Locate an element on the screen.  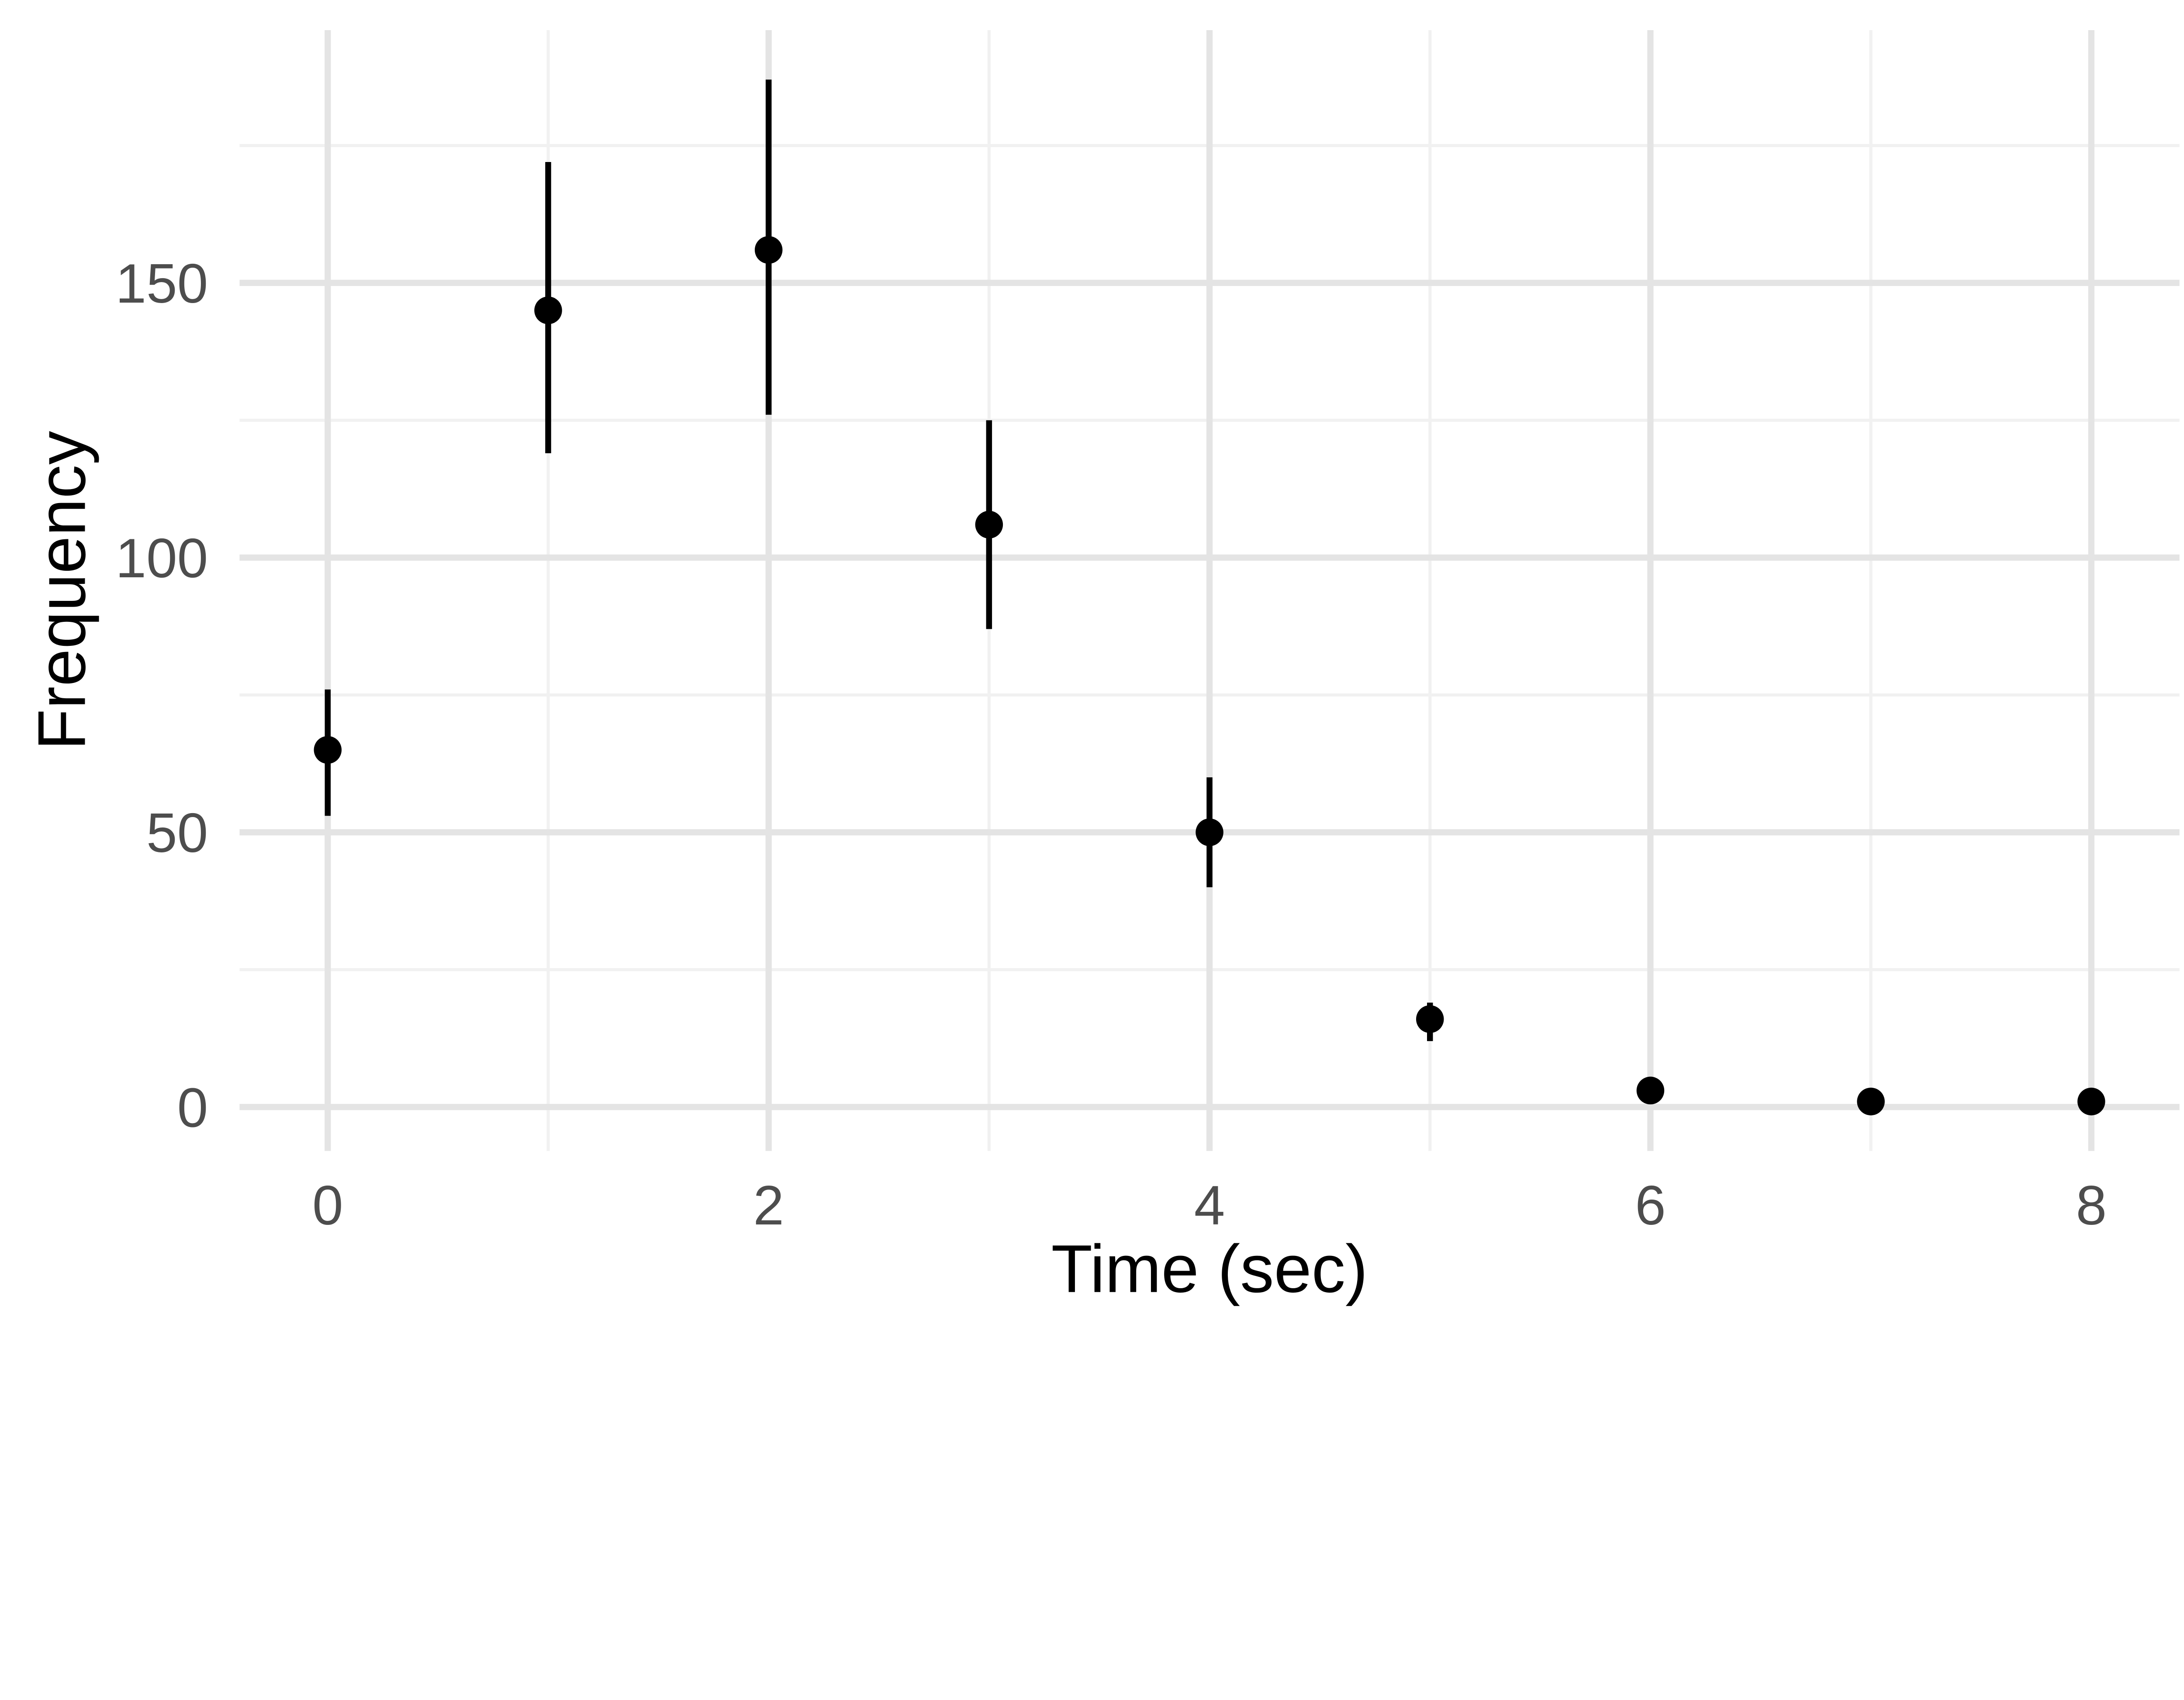
y-axis-tick-labels: 0 50 100 150 is located at coordinates (161, 695).